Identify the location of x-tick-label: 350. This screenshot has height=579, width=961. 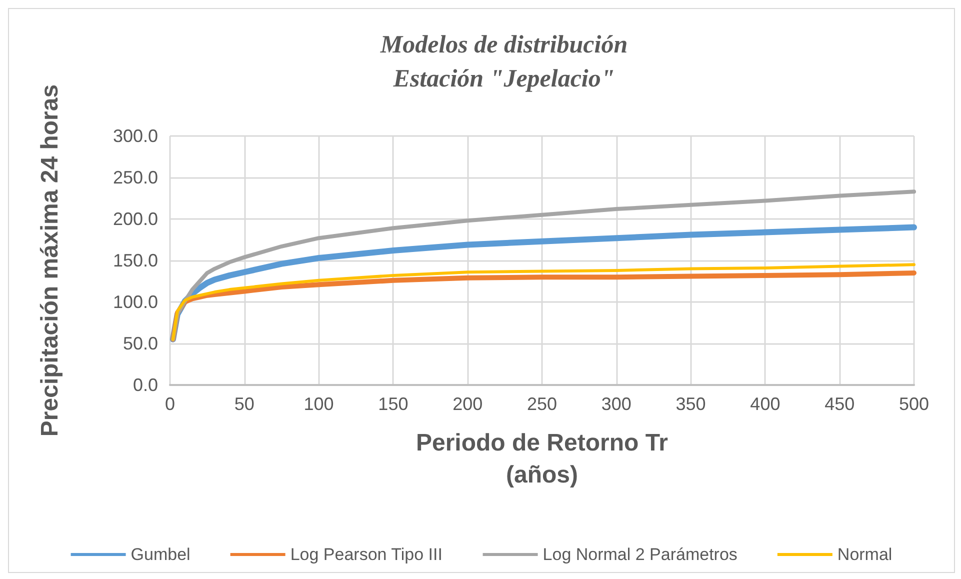
(691, 404).